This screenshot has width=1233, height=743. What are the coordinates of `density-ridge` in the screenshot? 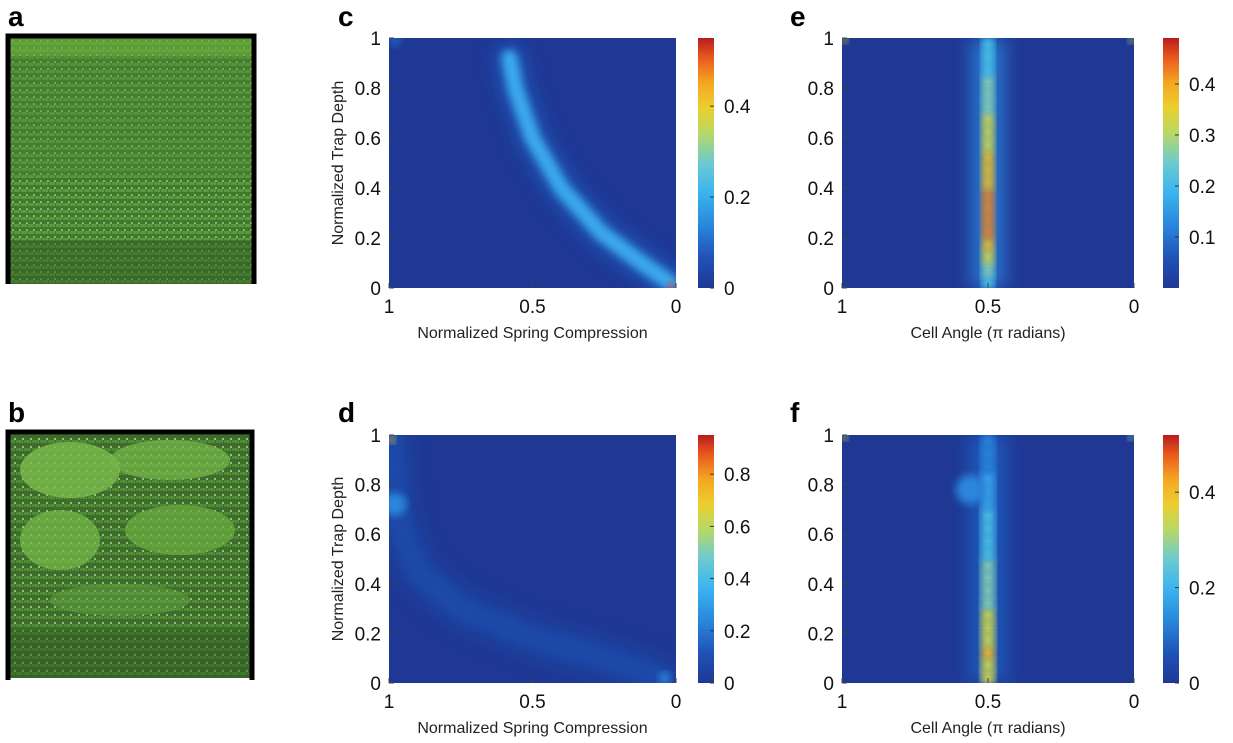 It's located at (588, 169).